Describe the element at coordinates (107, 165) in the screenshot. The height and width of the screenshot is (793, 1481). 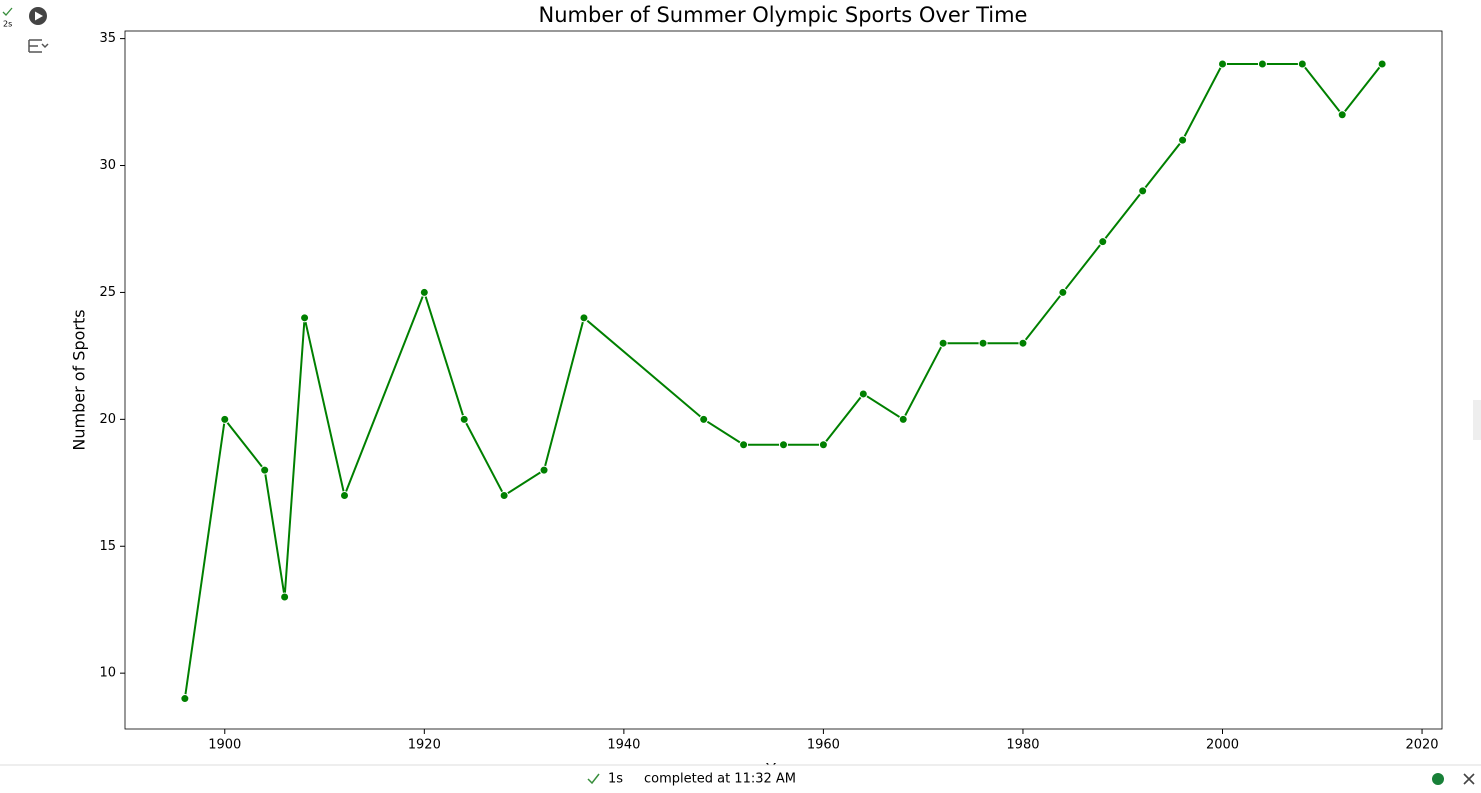
I see `y-tick-label: 30` at that location.